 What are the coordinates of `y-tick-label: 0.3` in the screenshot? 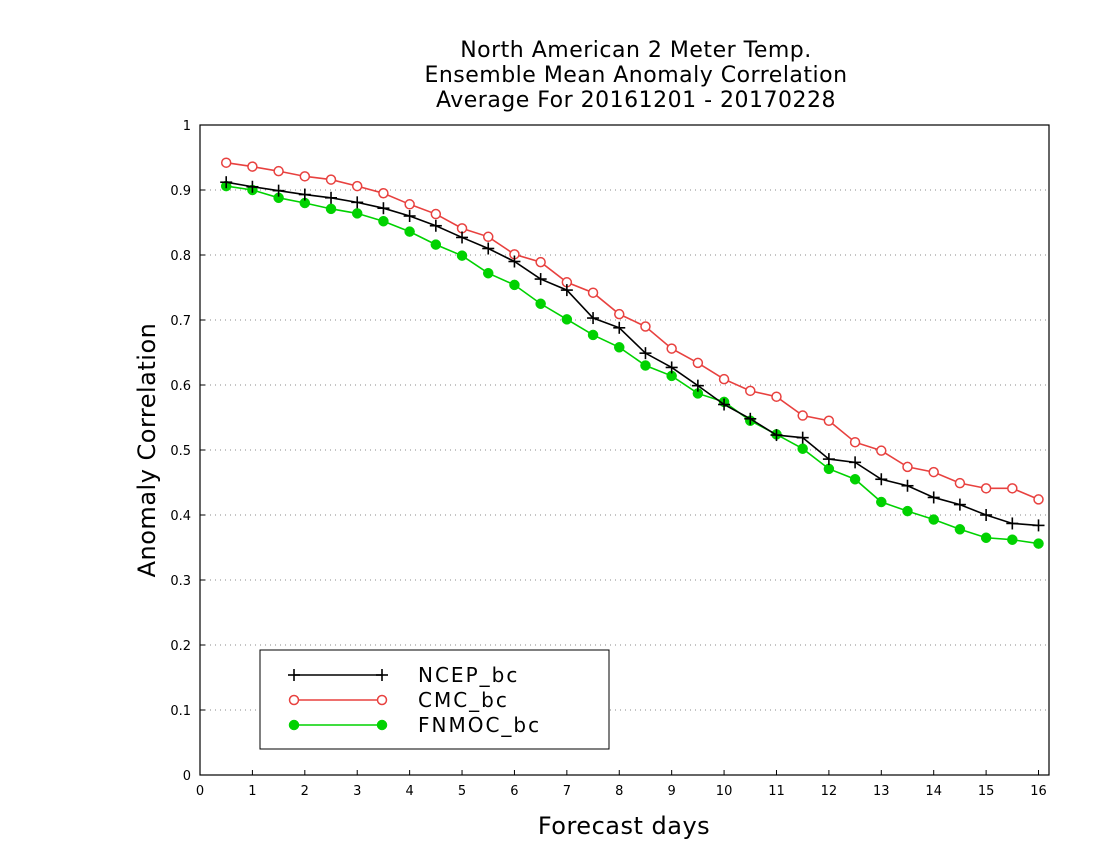 It's located at (180, 581).